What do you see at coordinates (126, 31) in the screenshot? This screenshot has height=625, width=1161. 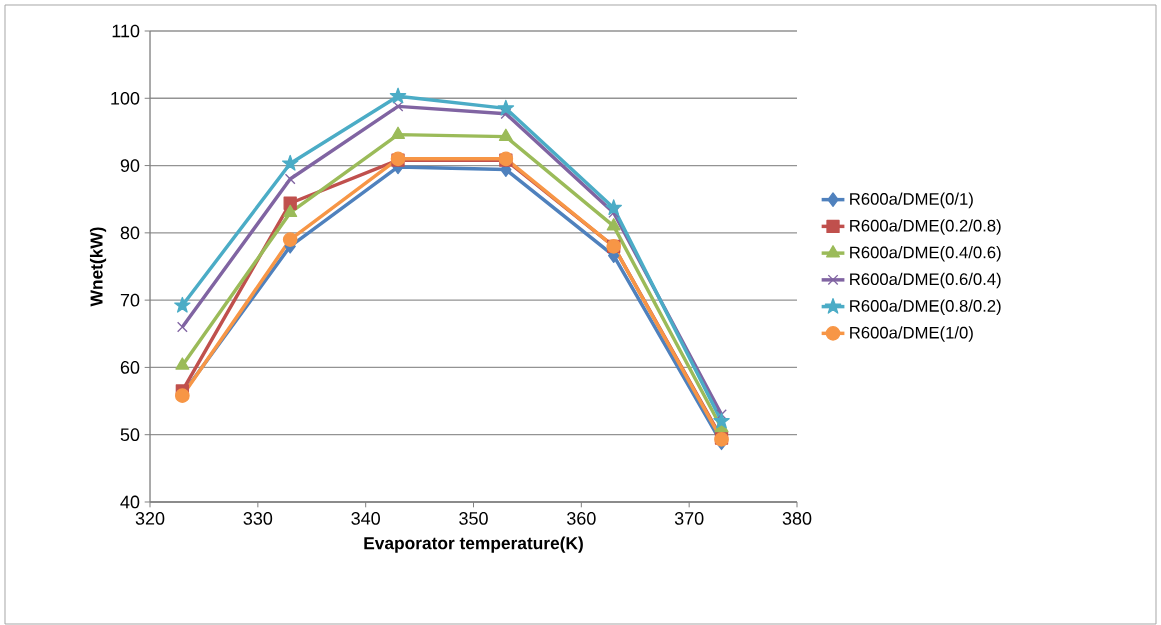 I see `y-tick-label: 110` at bounding box center [126, 31].